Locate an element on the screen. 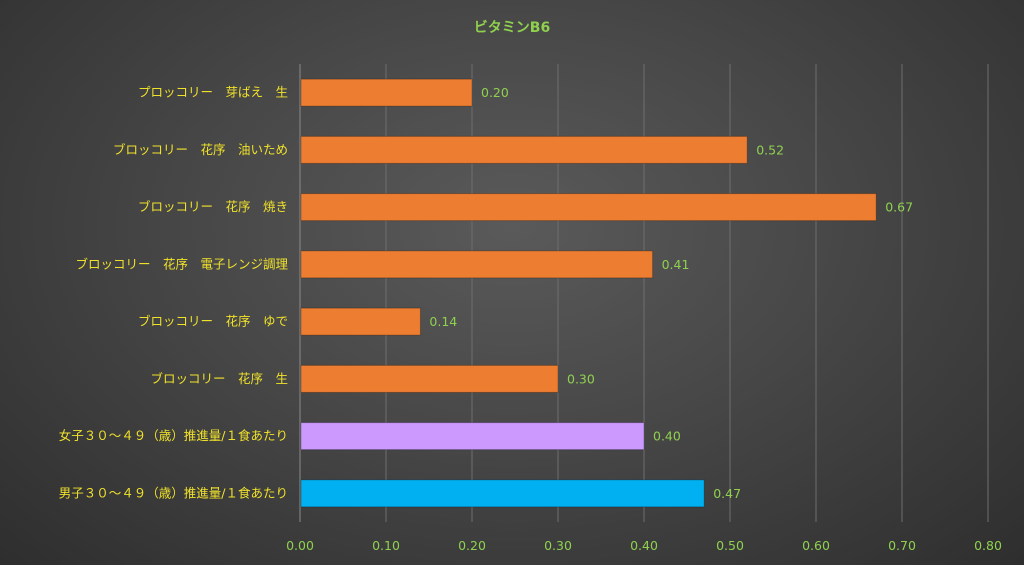 The height and width of the screenshot is (565, 1024). category-label: ブロッコリー 花序 油いため is located at coordinates (200, 149).